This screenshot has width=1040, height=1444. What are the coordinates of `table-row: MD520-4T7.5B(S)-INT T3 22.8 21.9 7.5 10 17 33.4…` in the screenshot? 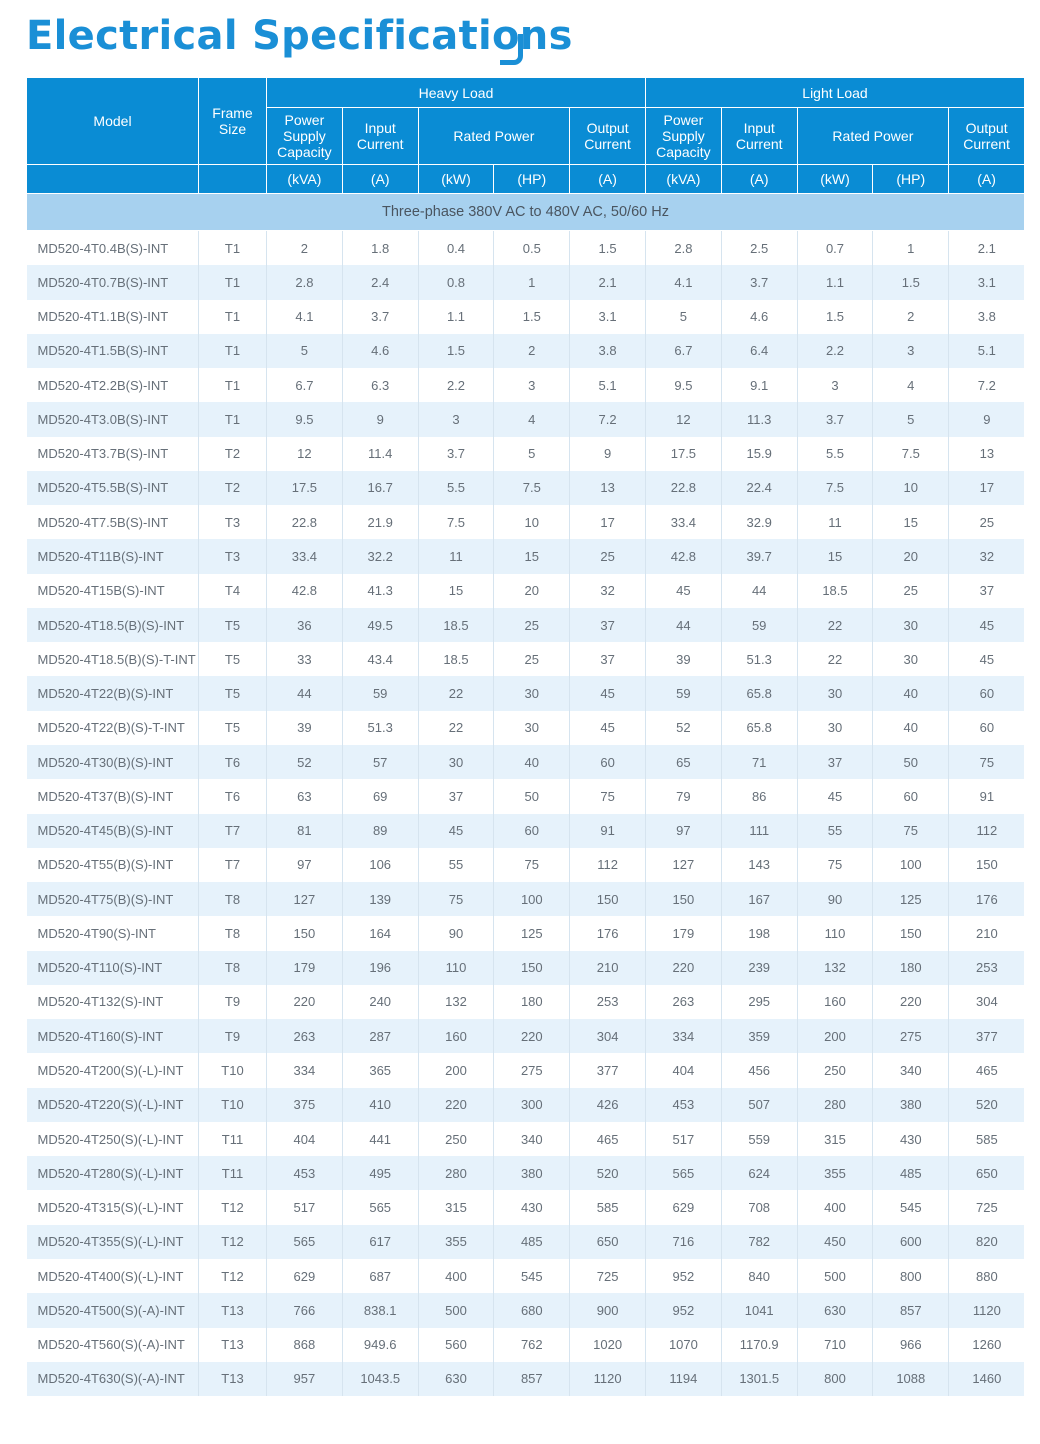 It's located at (525, 522).